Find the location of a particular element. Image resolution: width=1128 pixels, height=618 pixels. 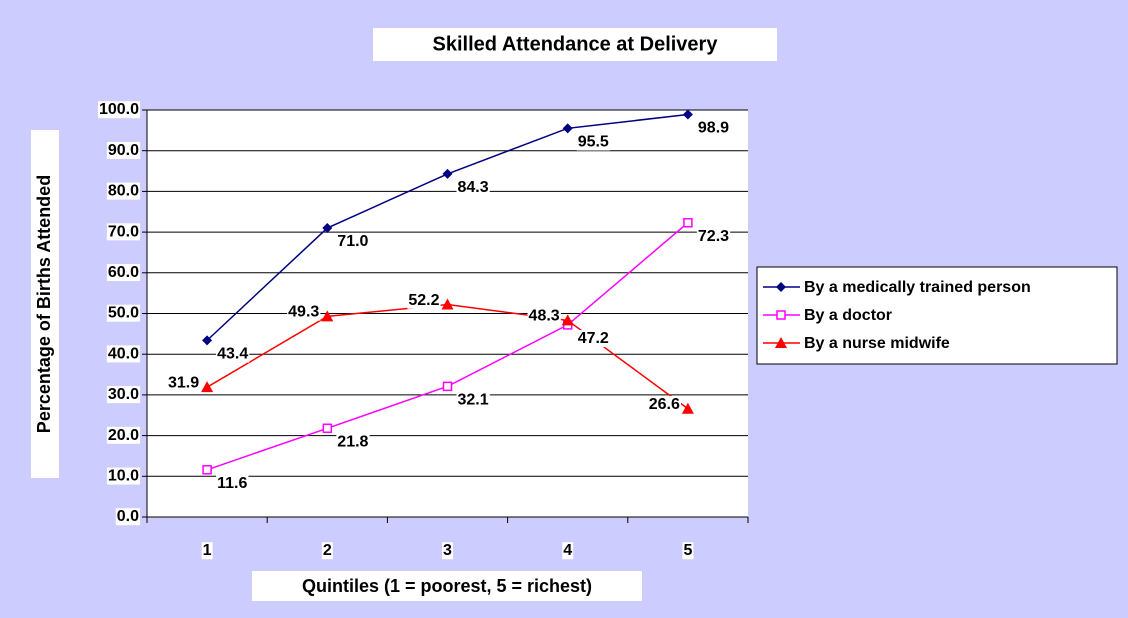

x-tick-label: 4 is located at coordinates (567, 550).